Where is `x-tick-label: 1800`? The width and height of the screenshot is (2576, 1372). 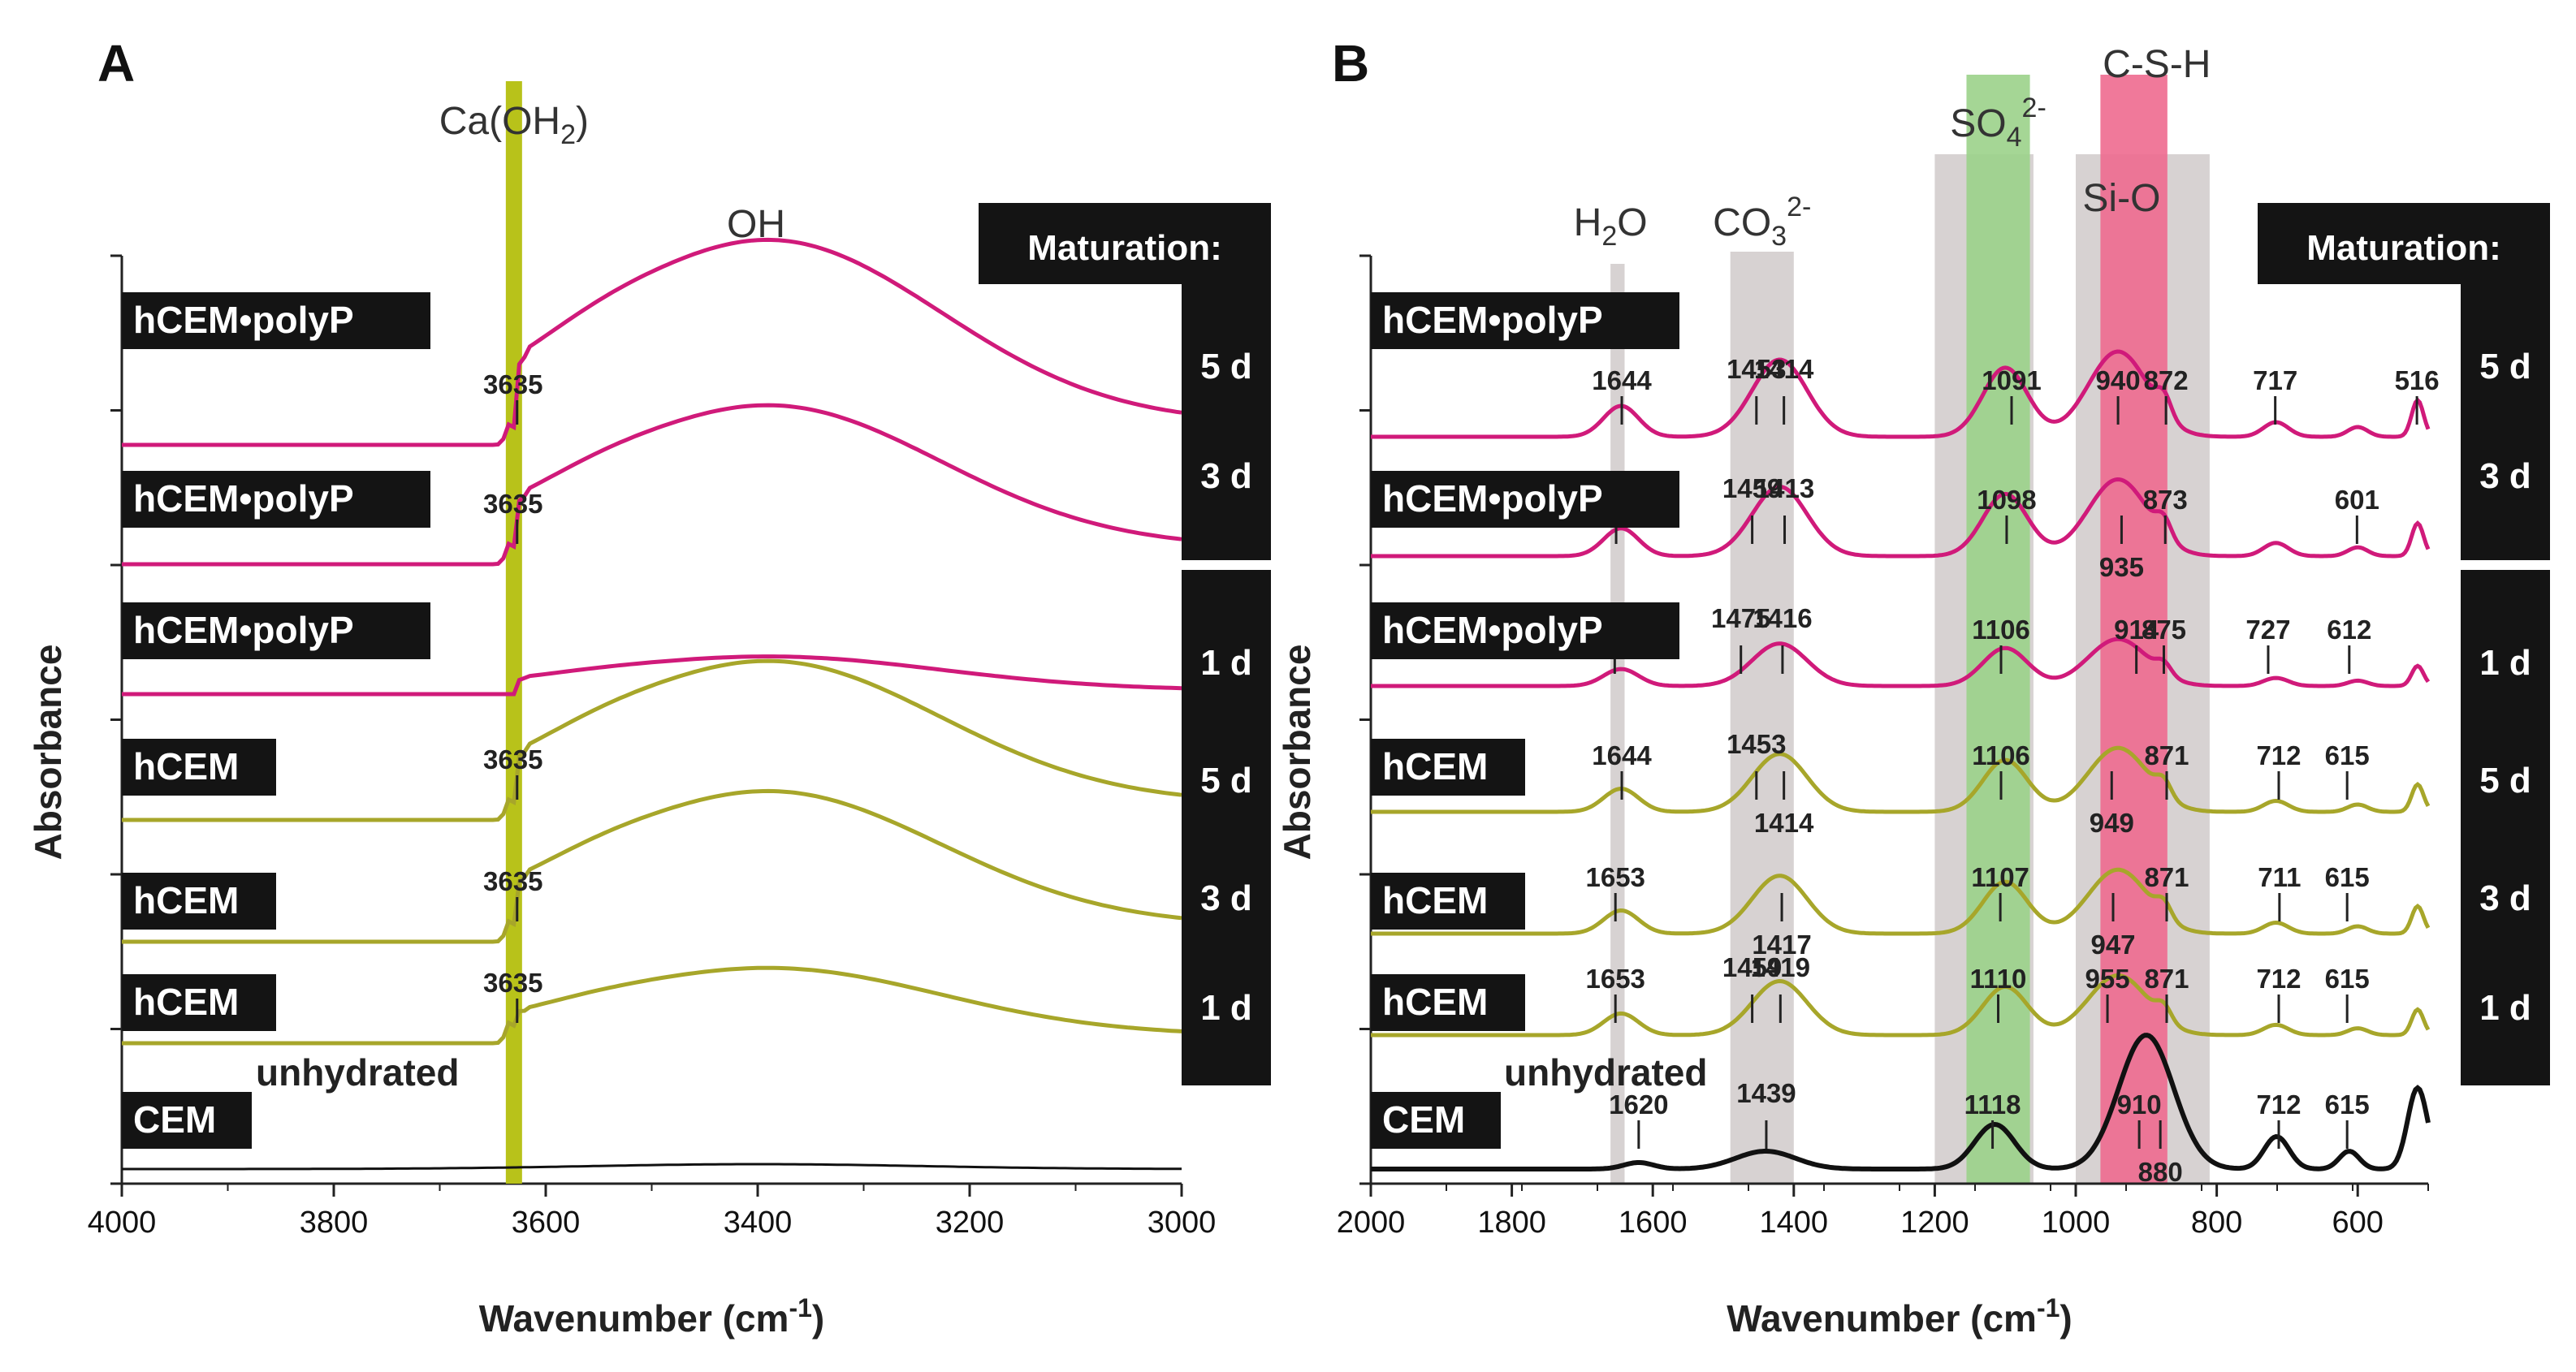 x-tick-label: 1800 is located at coordinates (1511, 1223).